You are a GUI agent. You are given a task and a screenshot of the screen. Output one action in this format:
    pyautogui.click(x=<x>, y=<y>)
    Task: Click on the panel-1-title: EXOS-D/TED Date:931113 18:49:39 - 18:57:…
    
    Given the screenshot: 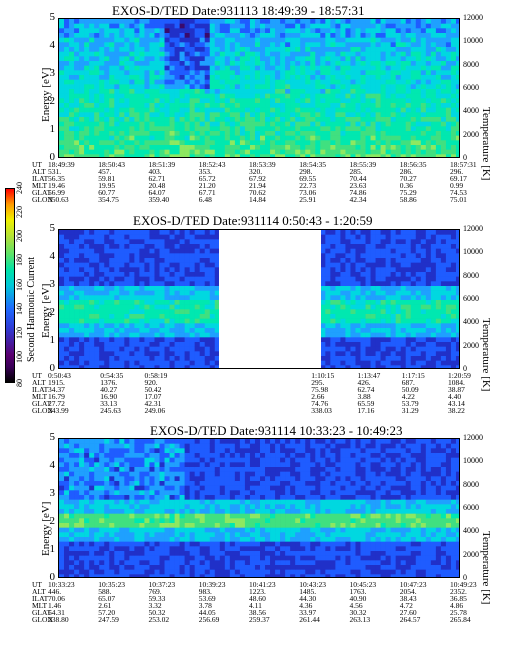 What is the action you would take?
    pyautogui.click(x=238, y=10)
    